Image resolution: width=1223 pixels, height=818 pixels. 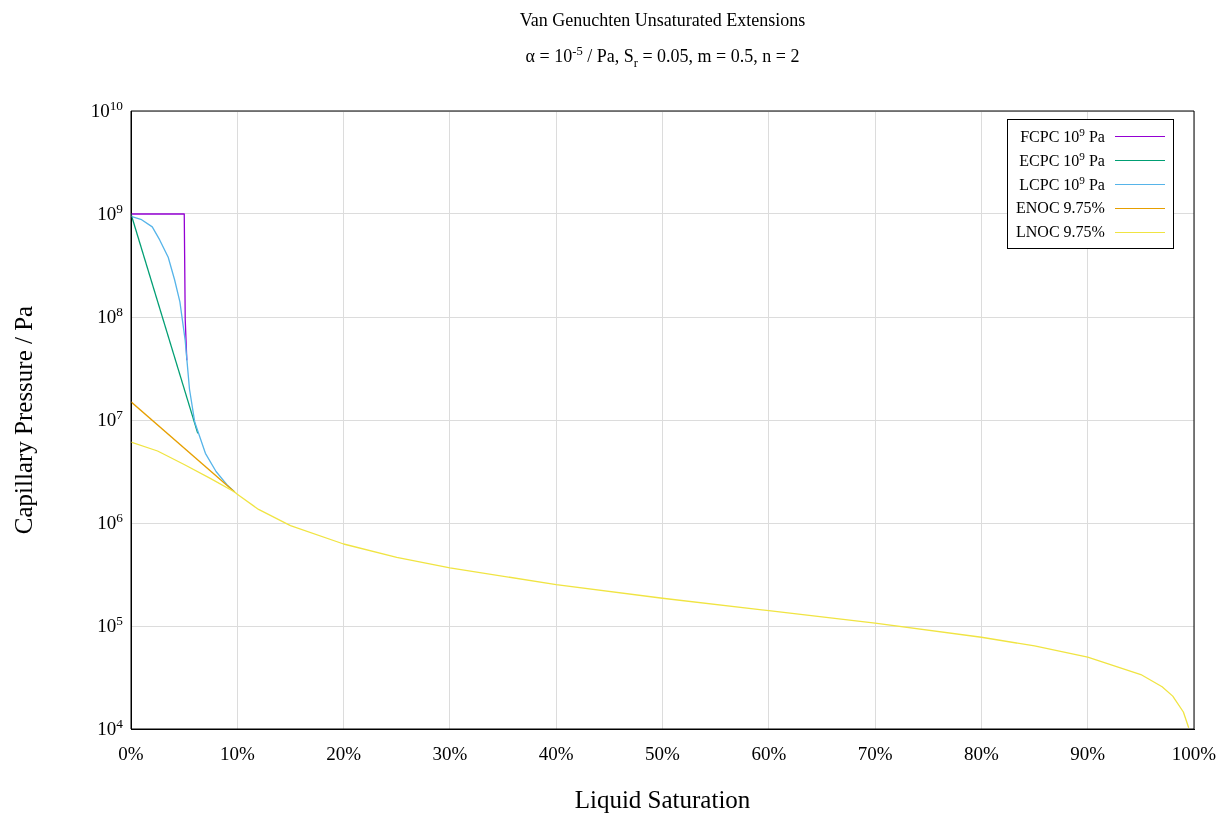 What do you see at coordinates (1088, 754) in the screenshot?
I see `x-tick-label: 90%` at bounding box center [1088, 754].